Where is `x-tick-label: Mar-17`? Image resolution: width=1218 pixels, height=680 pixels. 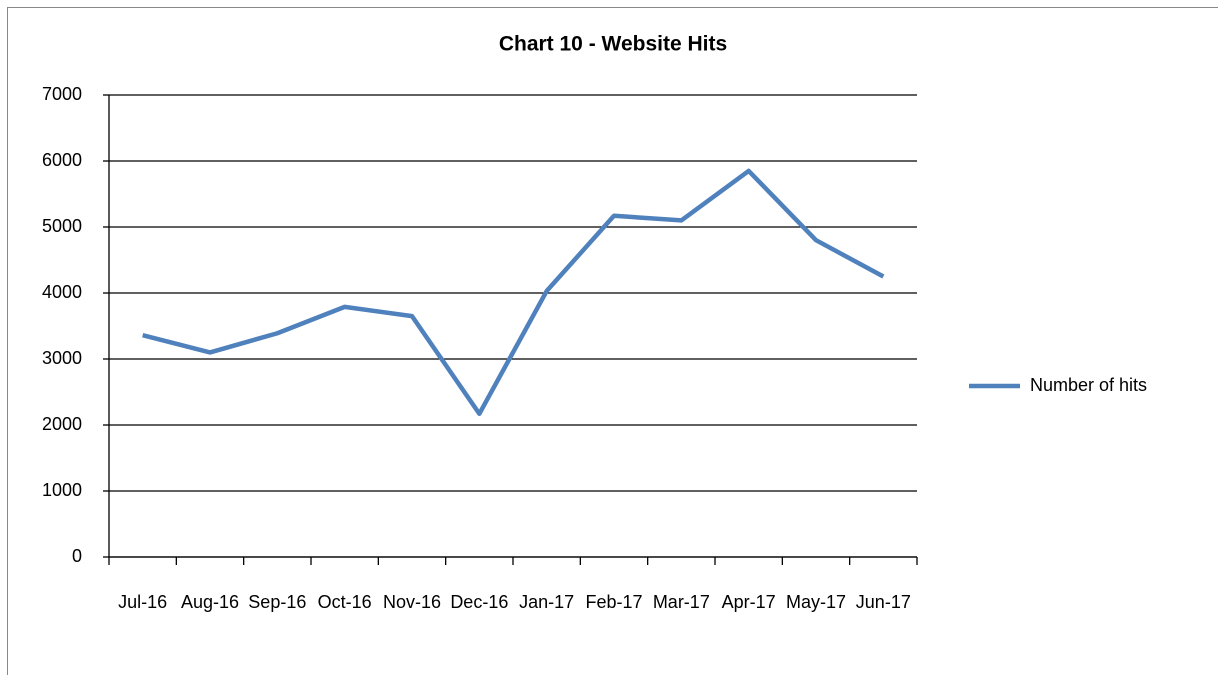 x-tick-label: Mar-17 is located at coordinates (681, 602).